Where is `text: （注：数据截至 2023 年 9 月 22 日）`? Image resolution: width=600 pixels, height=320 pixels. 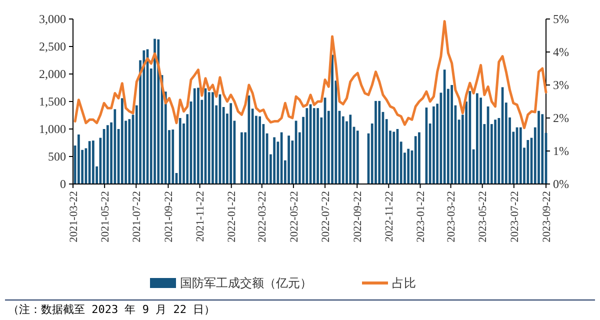
text: （注：数据截至 2023 年 9 月 22 日） is located at coordinates (112, 309).